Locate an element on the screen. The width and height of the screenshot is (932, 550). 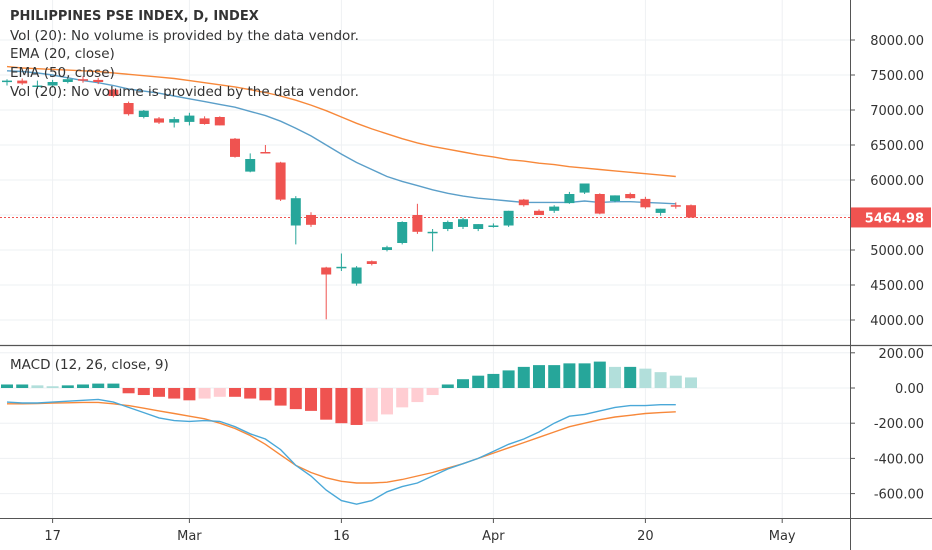
legend-ema20: EMA (20, close) is located at coordinates (62, 54).